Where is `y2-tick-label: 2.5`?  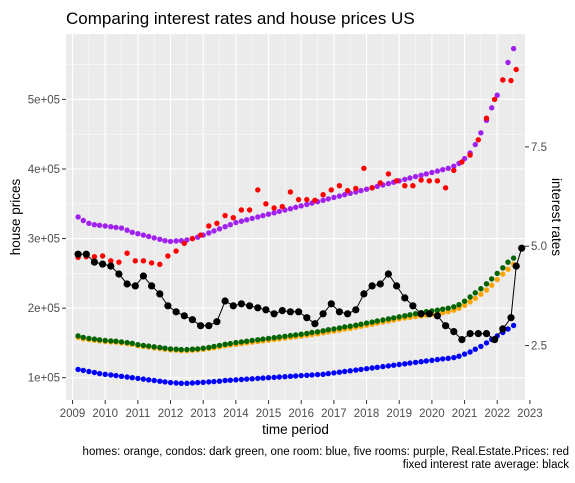
y2-tick-label: 2.5 is located at coordinates (539, 347).